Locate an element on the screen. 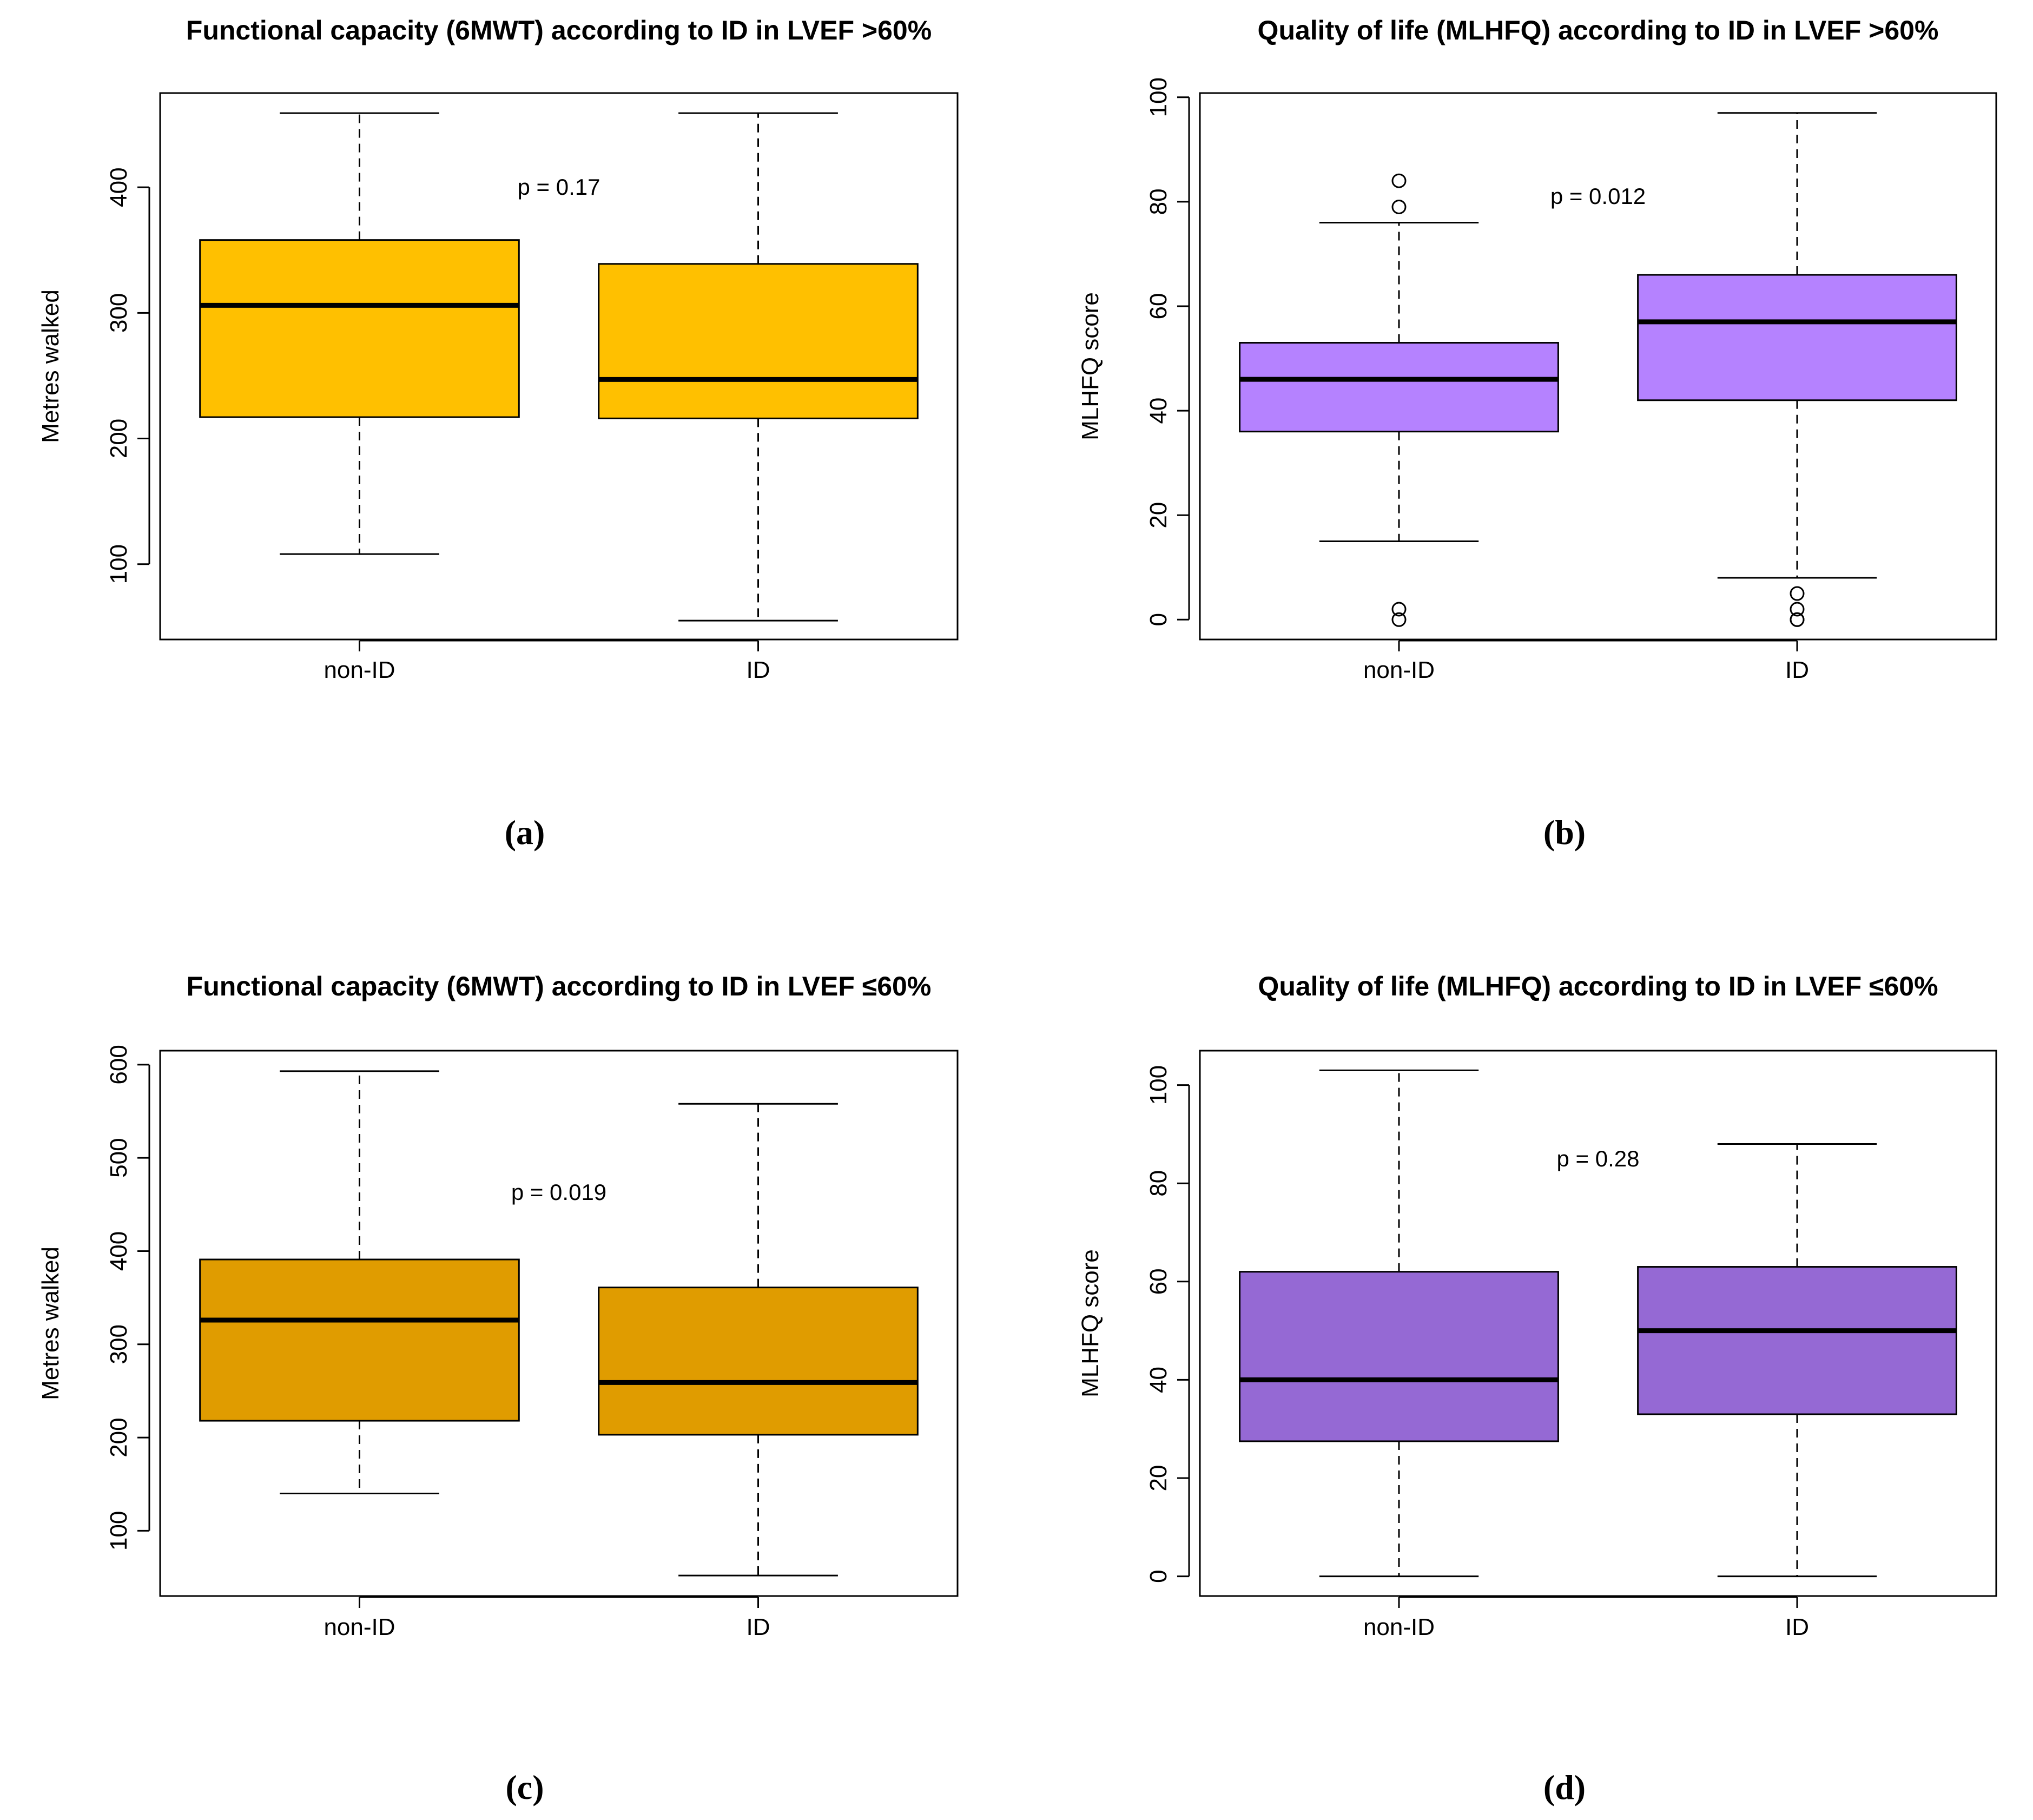 Image resolution: width=2033 pixels, height=1820 pixels. p-value-annotation: p = 0.019 is located at coordinates (559, 1192).